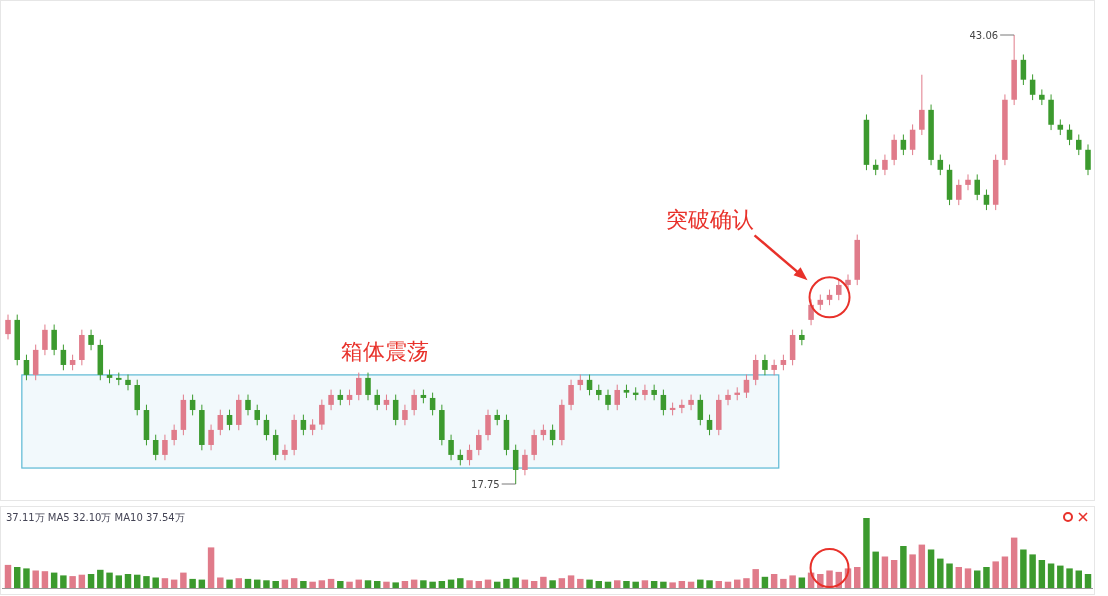  What do you see at coordinates (385, 351) in the screenshot?
I see `band-label: 箱体震荡` at bounding box center [385, 351].